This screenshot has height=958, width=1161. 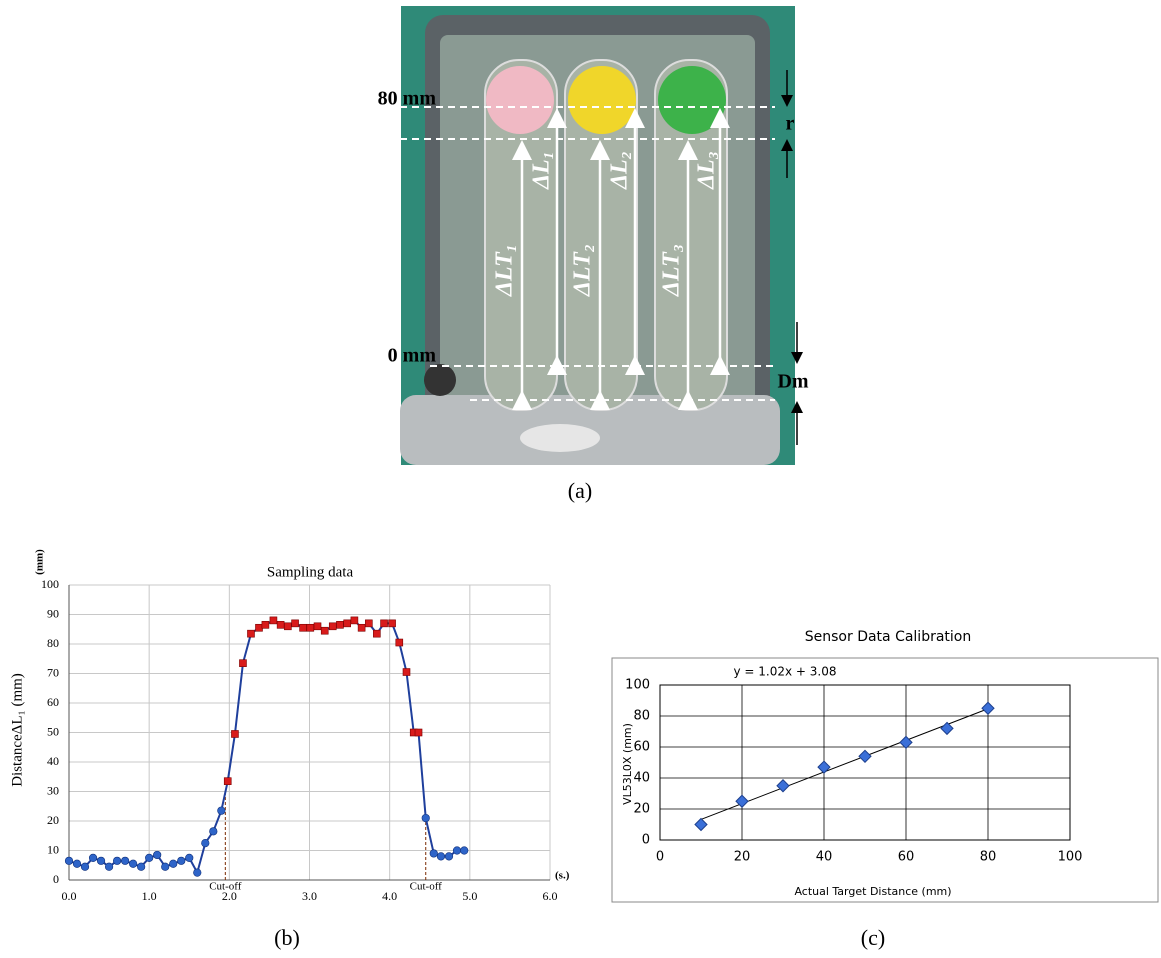 What do you see at coordinates (580, 490) in the screenshot?
I see `caption: (a)` at bounding box center [580, 490].